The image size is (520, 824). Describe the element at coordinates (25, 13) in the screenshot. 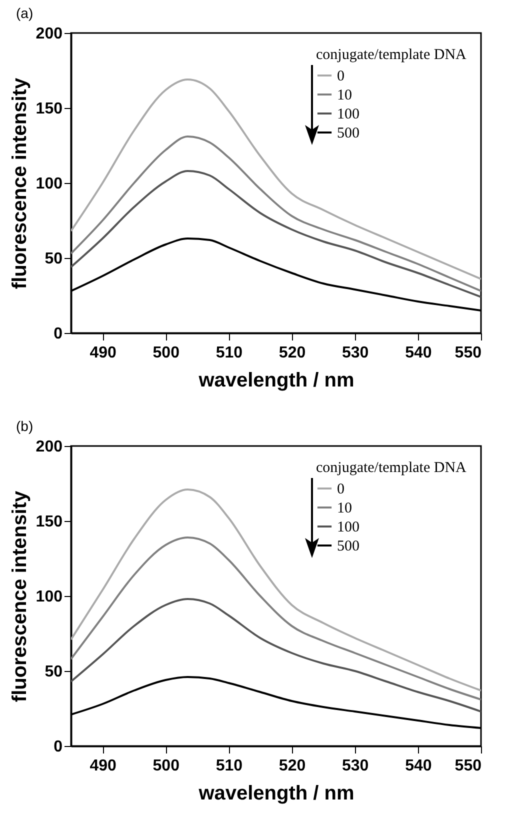

I see `chart-title: (a)` at that location.